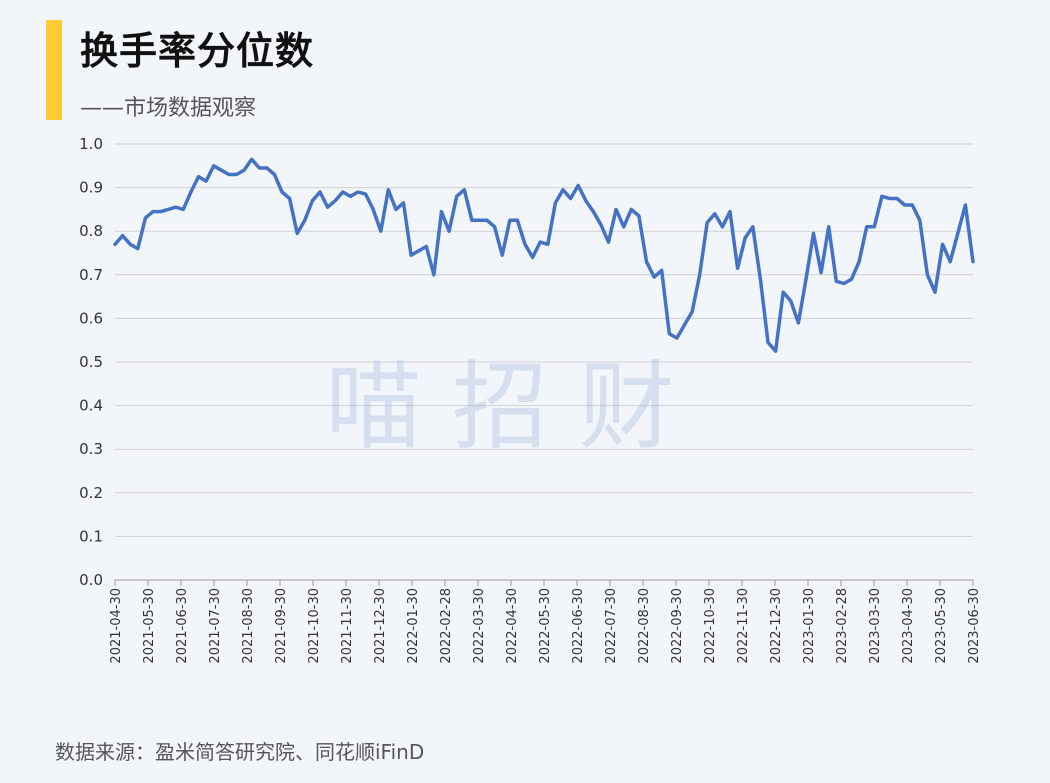 The height and width of the screenshot is (783, 1050). Describe the element at coordinates (776, 626) in the screenshot. I see `x-tick-label: 2022-12-30` at that location.